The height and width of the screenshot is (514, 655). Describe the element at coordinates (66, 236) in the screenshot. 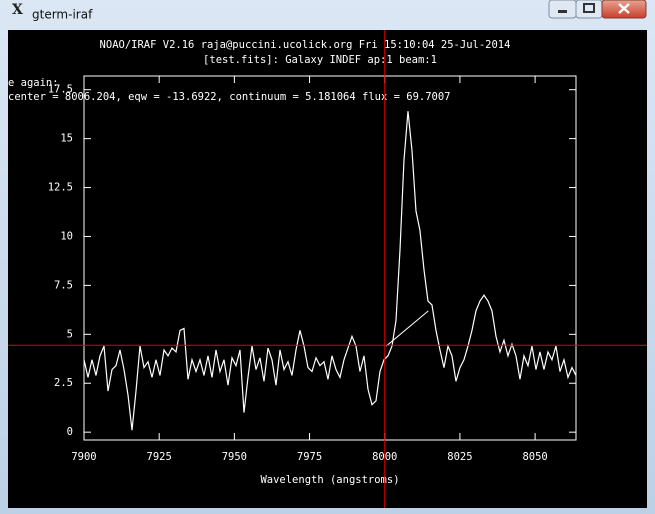

I see `y-tick-label: 10` at that location.